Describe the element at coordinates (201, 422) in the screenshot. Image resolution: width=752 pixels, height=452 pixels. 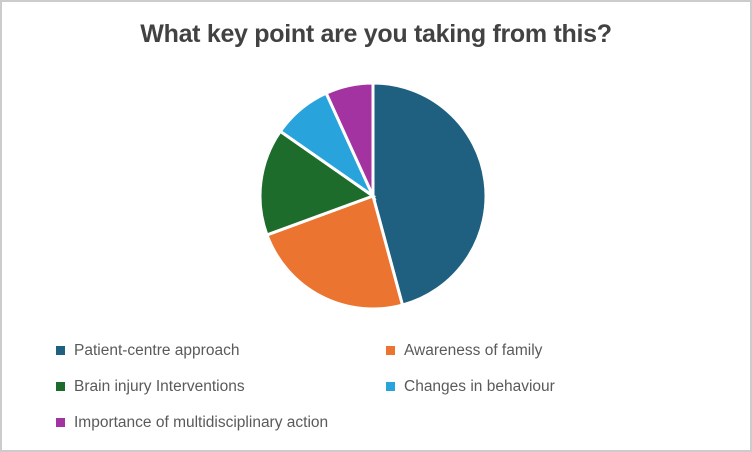
I see `legend-label: Importance of multidisciplinary action` at that location.